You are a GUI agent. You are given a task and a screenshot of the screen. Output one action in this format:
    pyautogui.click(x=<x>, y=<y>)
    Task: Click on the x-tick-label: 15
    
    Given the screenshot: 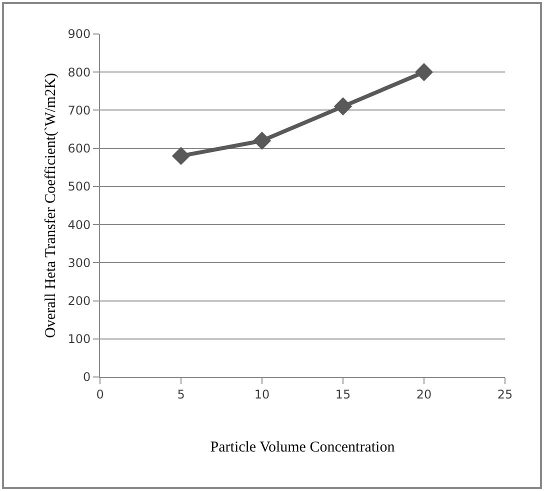 What is the action you would take?
    pyautogui.click(x=343, y=394)
    